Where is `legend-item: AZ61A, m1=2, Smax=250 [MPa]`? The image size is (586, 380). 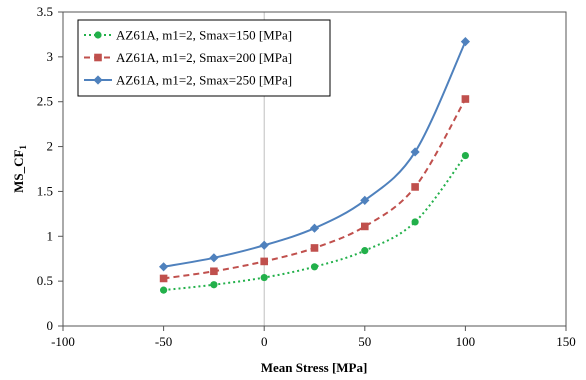
legend-item: AZ61A, m1=2, Smax=250 [MPa] is located at coordinates (188, 80).